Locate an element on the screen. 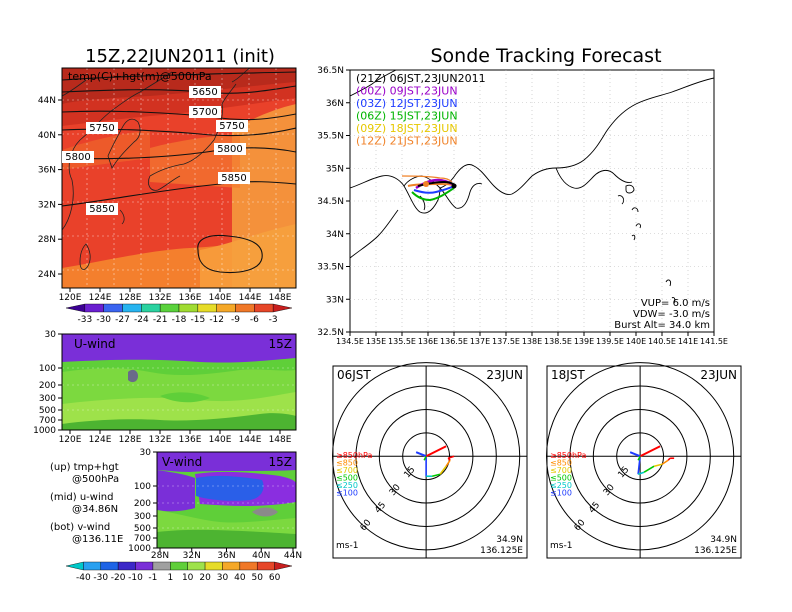 The width and height of the screenshot is (792, 612). right-title: Sonde Tracking Forecast is located at coordinates (545, 56).